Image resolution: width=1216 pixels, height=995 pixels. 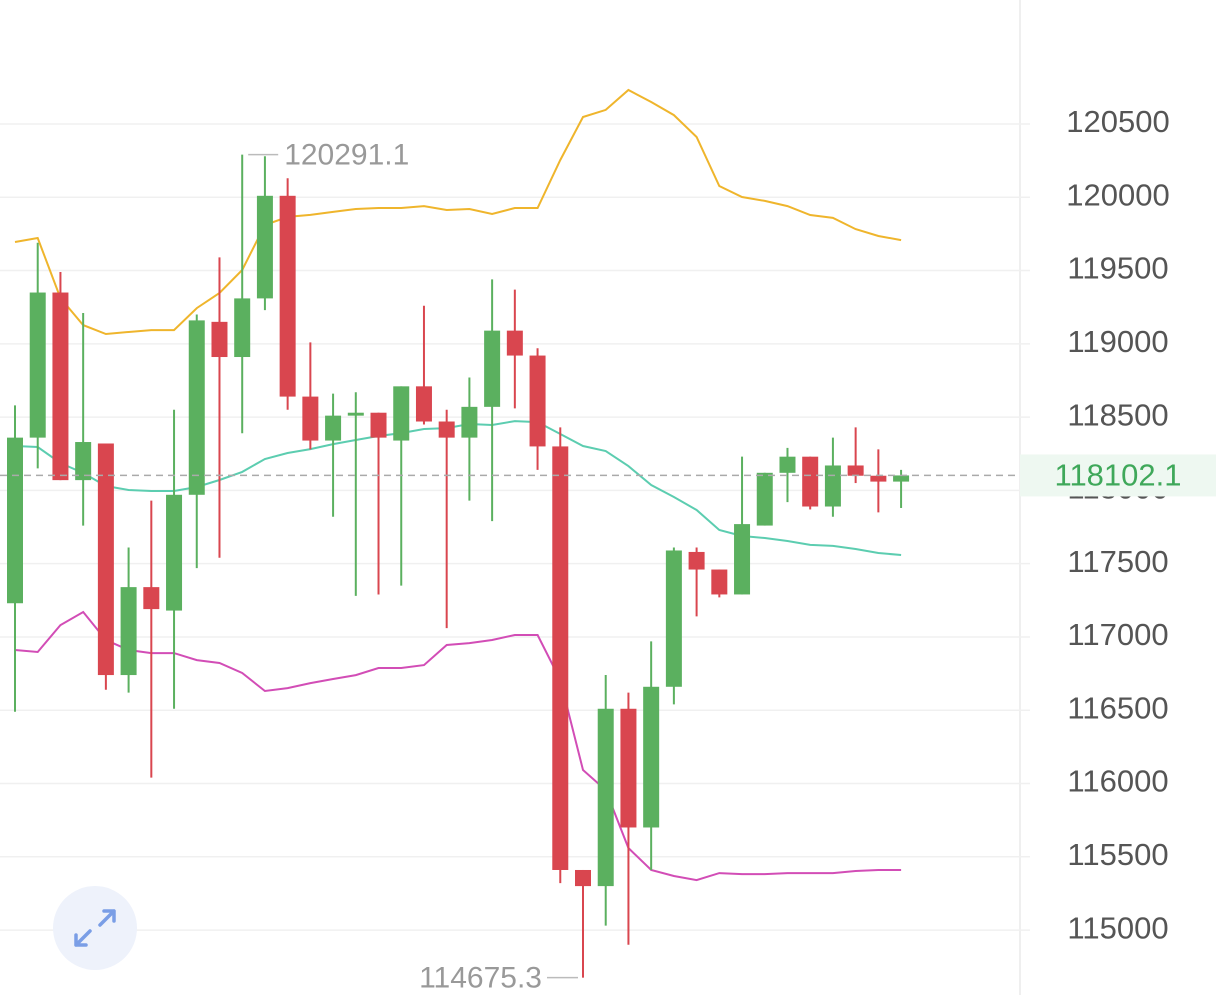 What do you see at coordinates (346, 155) in the screenshot?
I see `max-label: 120291.1` at bounding box center [346, 155].